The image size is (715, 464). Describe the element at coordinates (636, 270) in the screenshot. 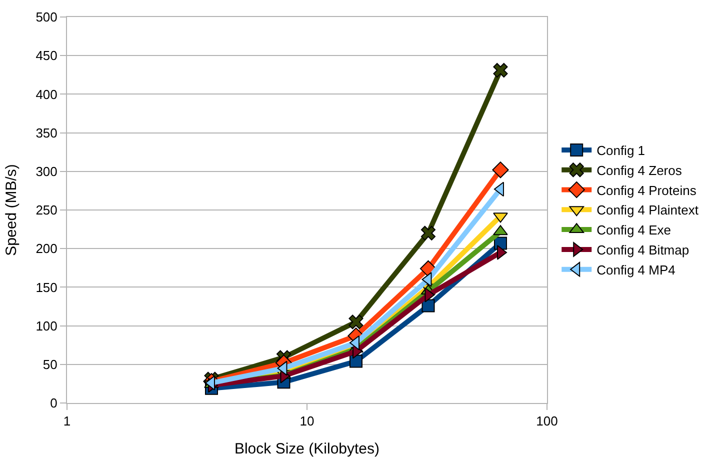

I see `legend-label: Config 4 MP4` at that location.